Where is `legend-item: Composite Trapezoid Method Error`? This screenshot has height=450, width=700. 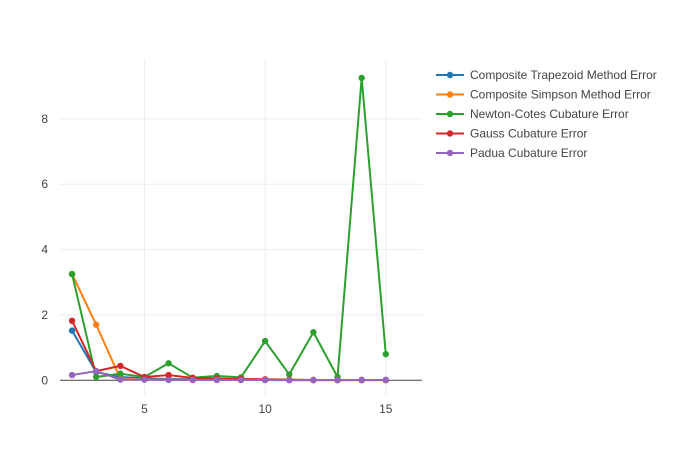
legend-item: Composite Trapezoid Method Error is located at coordinates (546, 75).